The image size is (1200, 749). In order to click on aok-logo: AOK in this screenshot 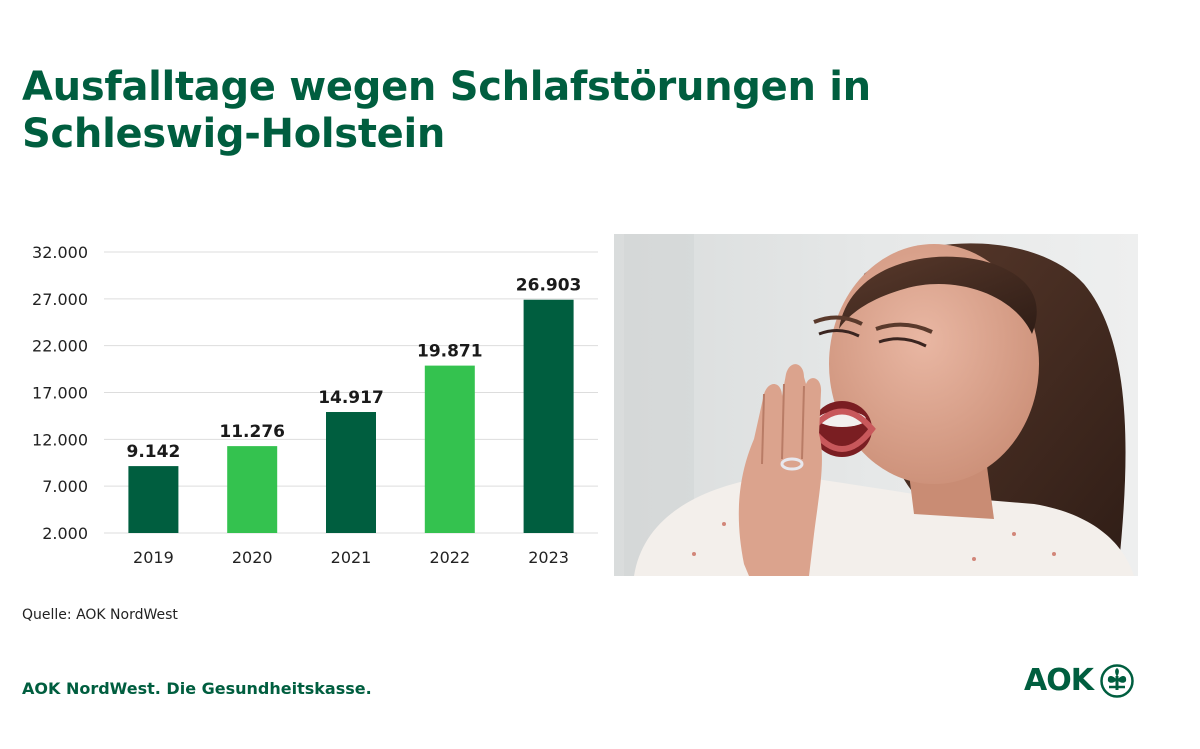, I will do `click(1079, 681)`.